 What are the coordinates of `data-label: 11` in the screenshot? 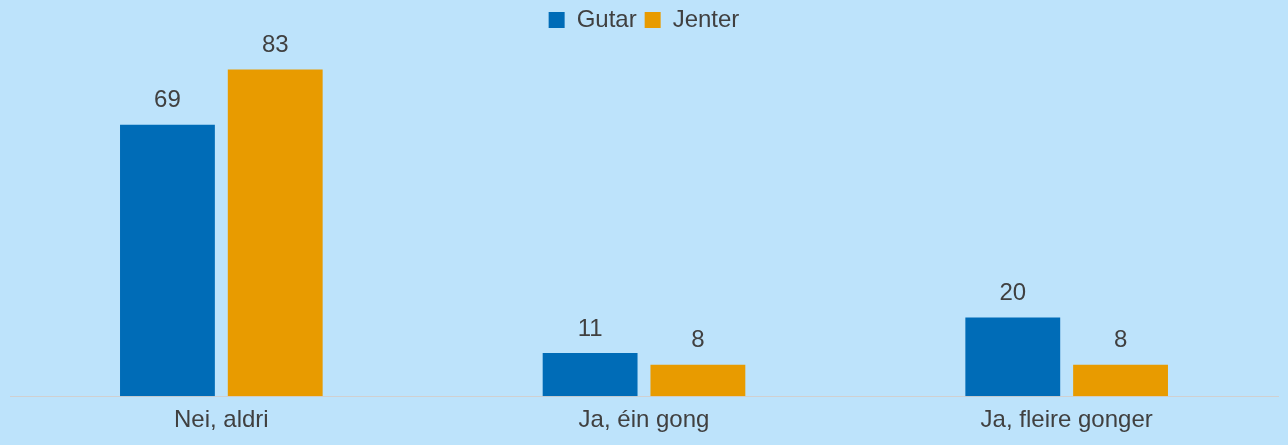 It's located at (590, 327).